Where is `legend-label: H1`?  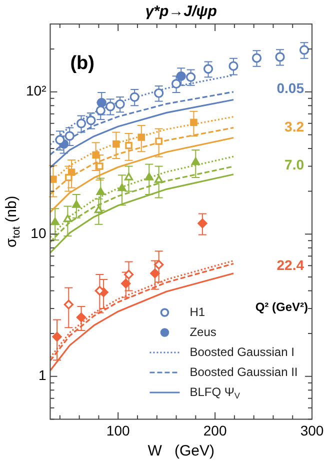
legend-label: H1 is located at coordinates (198, 311).